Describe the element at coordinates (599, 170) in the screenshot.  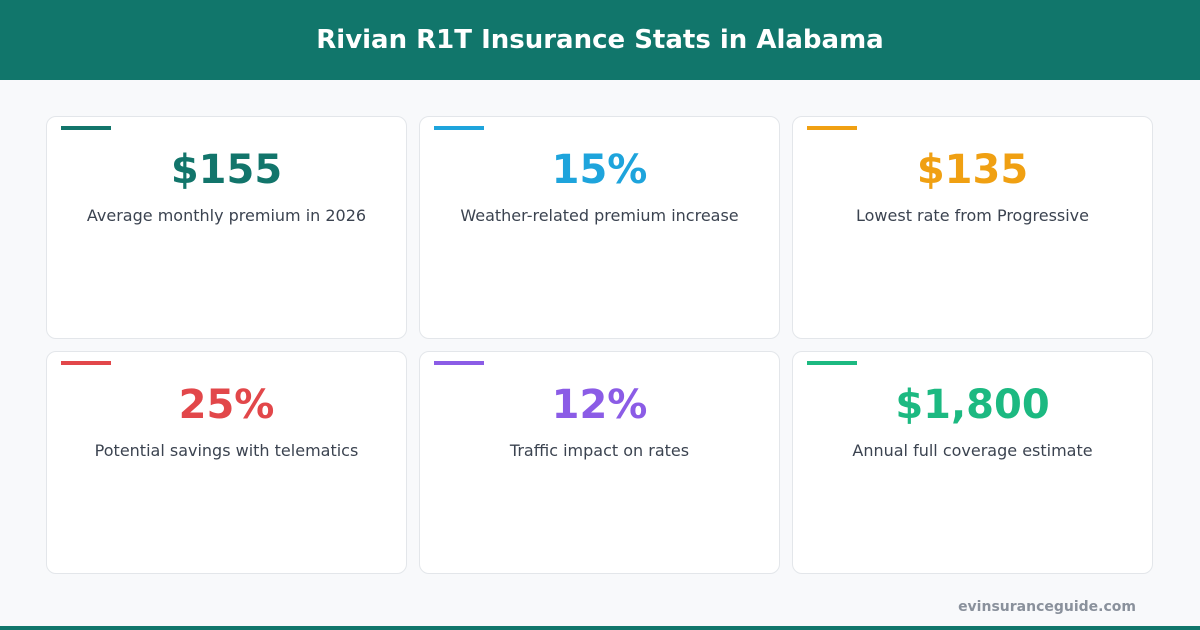
I see `stat-value: 15%` at that location.